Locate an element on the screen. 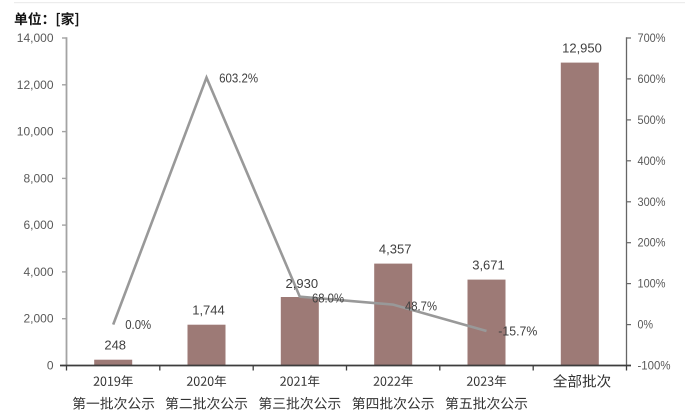 The width and height of the screenshot is (685, 417). svg-text: 10,000 is located at coordinates (35, 132).